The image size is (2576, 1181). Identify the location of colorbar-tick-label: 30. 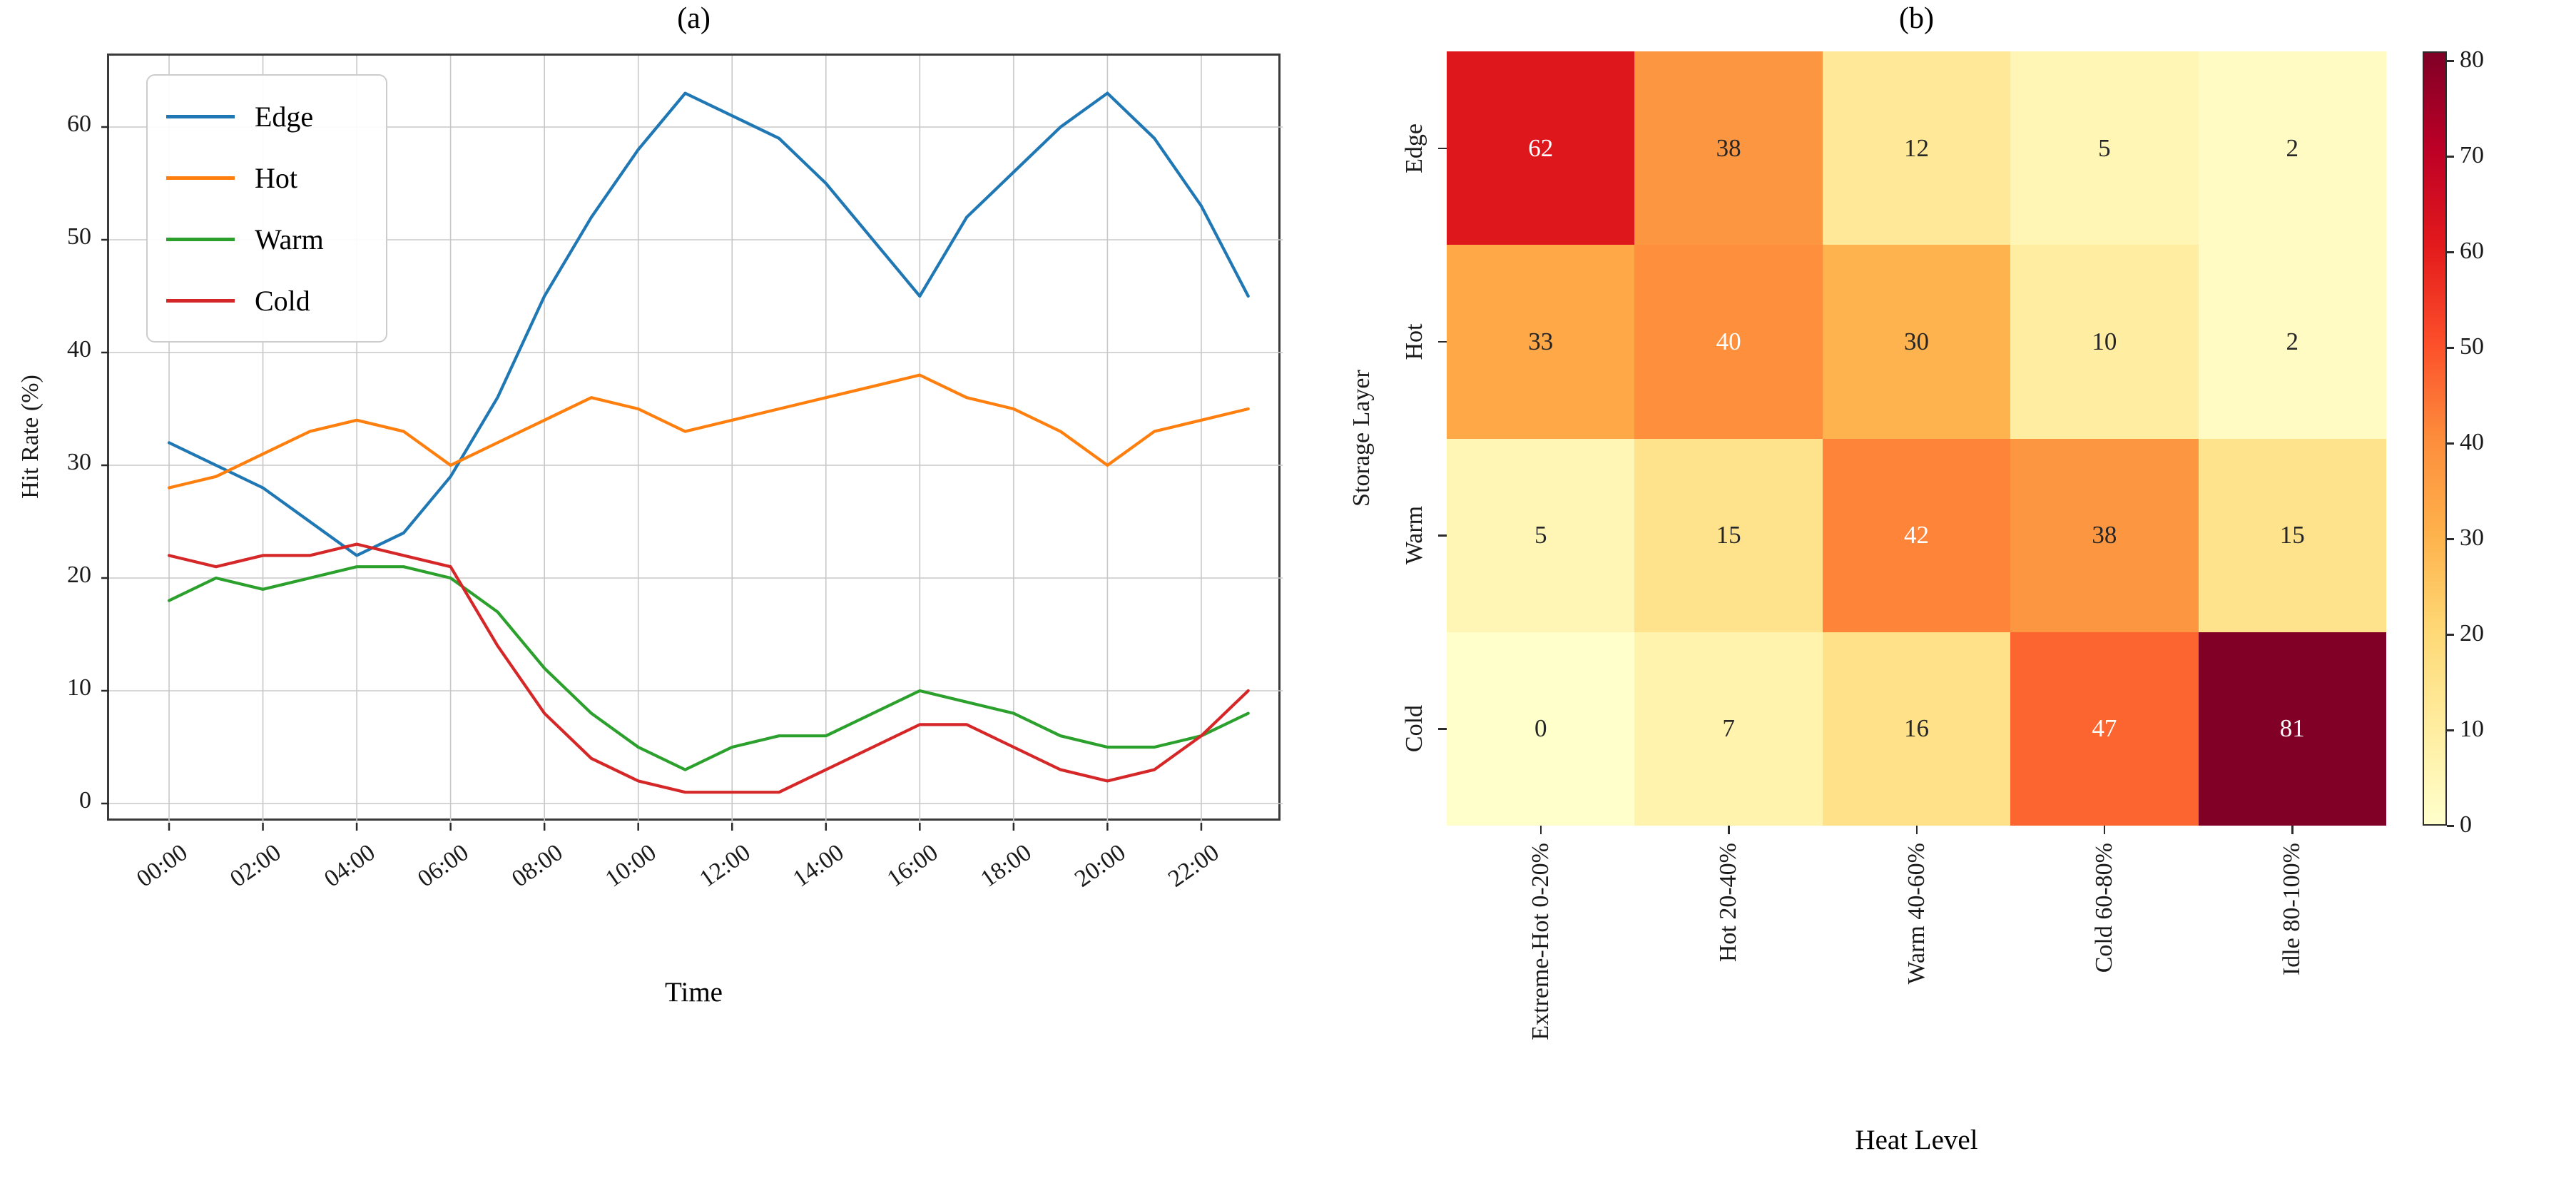
(2472, 538).